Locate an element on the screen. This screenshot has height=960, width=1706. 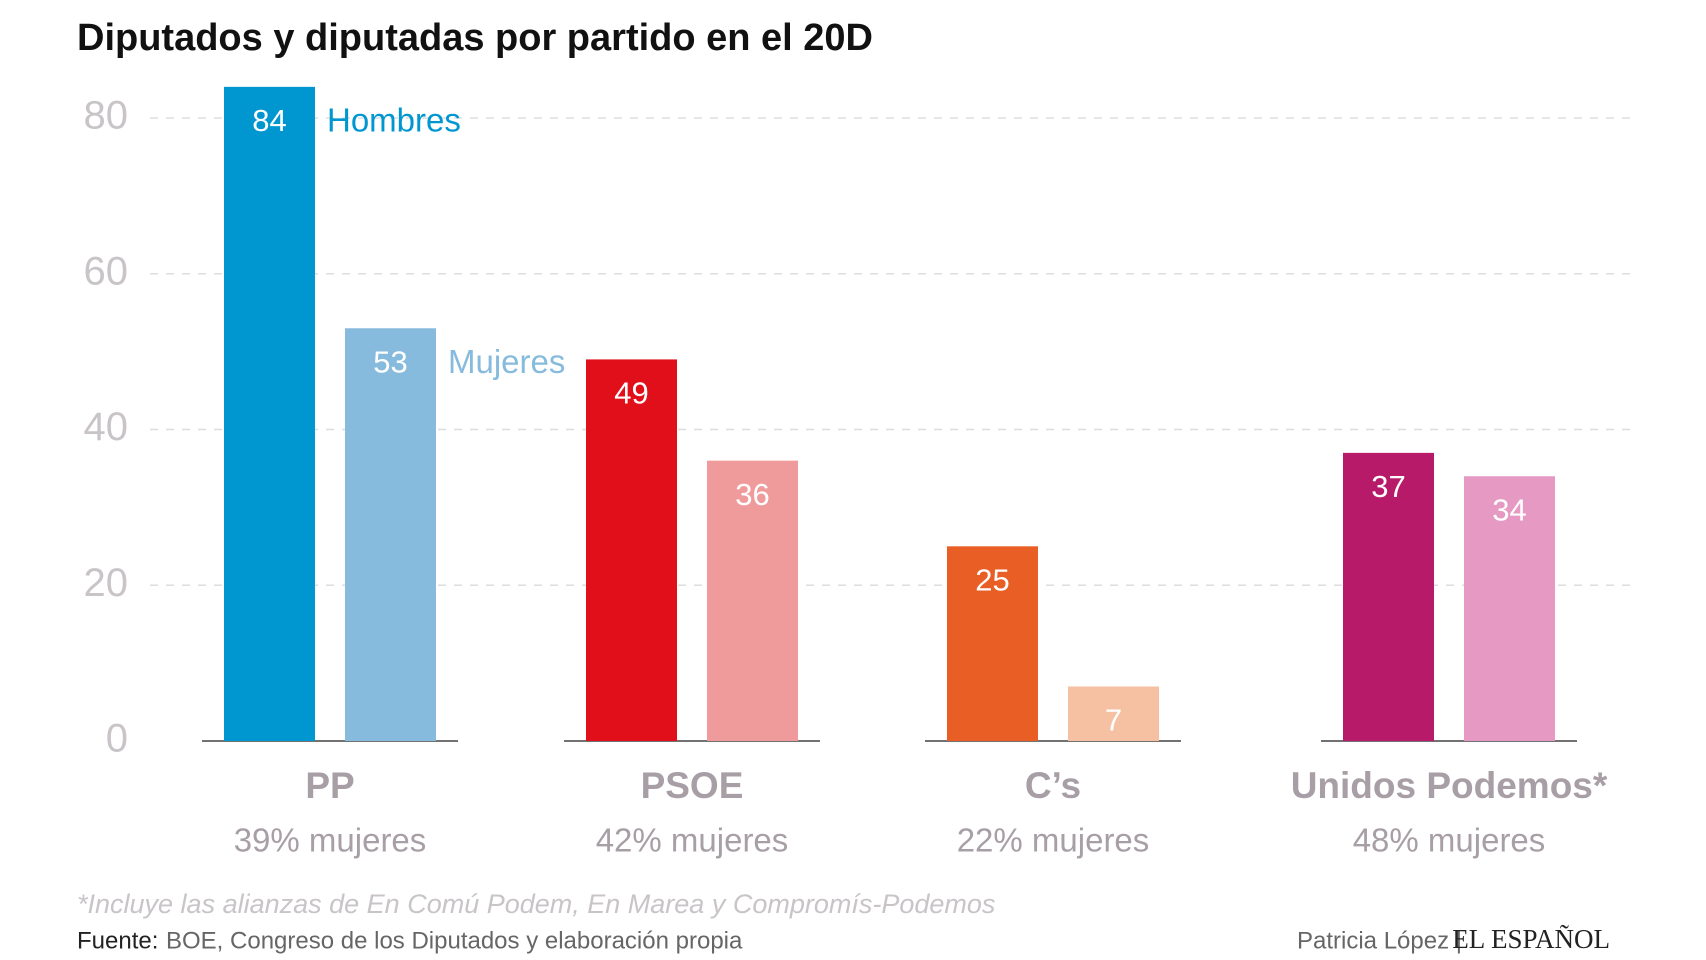
source-label: Fuente: is located at coordinates (117, 940).